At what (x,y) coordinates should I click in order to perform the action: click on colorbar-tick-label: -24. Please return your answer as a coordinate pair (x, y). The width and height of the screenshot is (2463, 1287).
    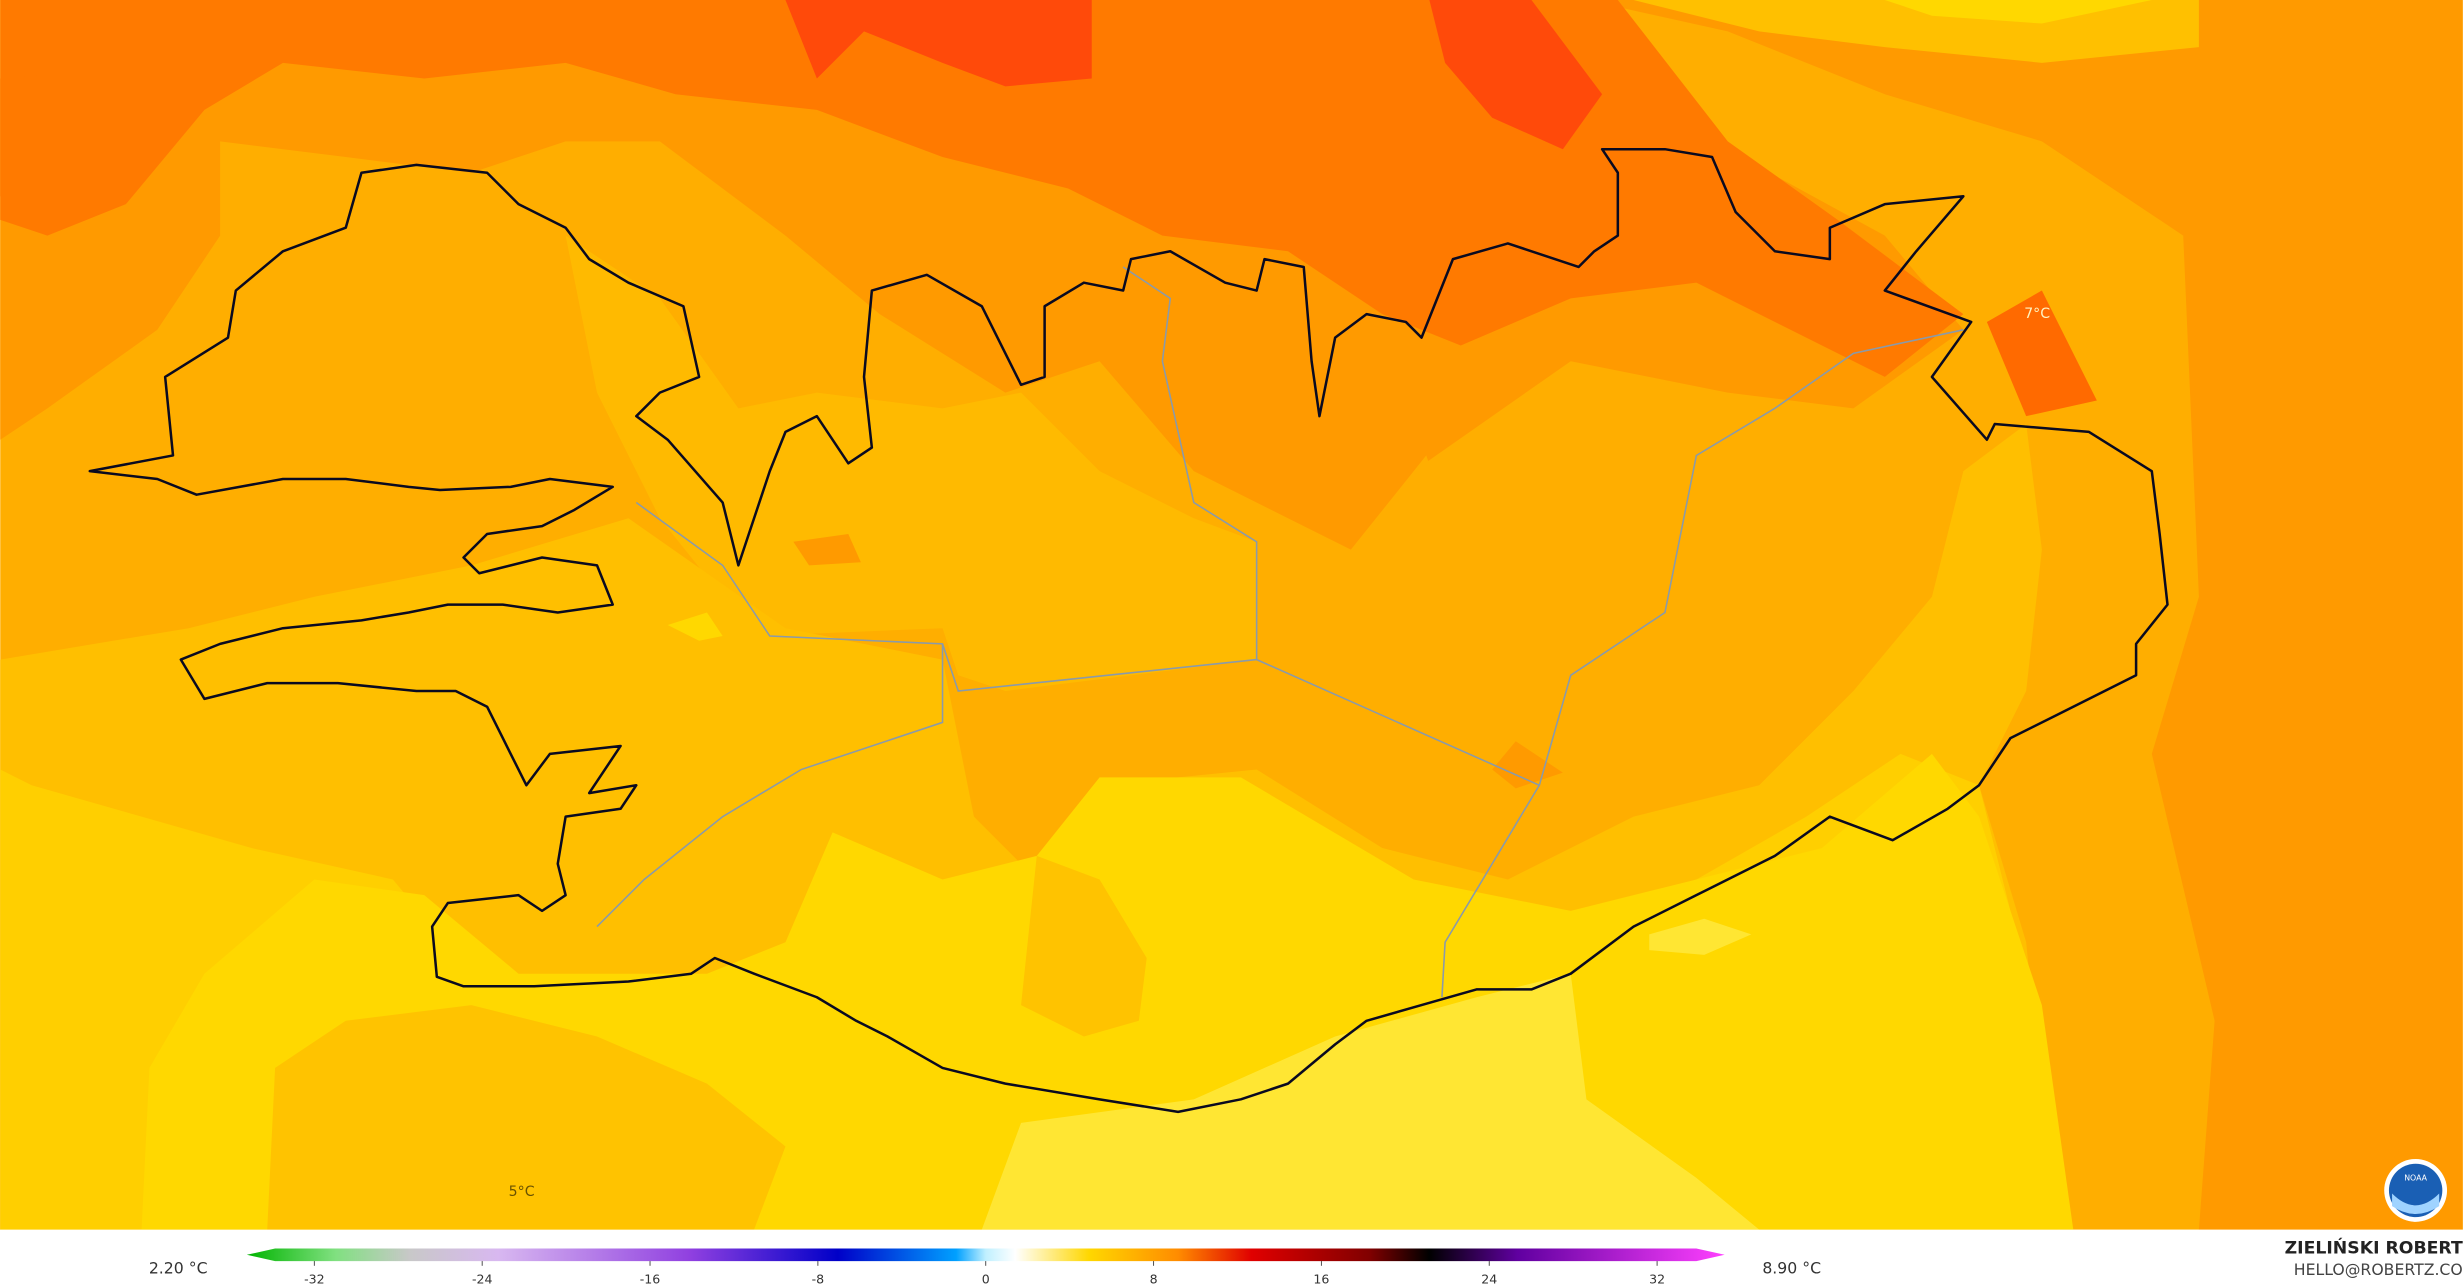
    Looking at the image, I should click on (482, 1278).